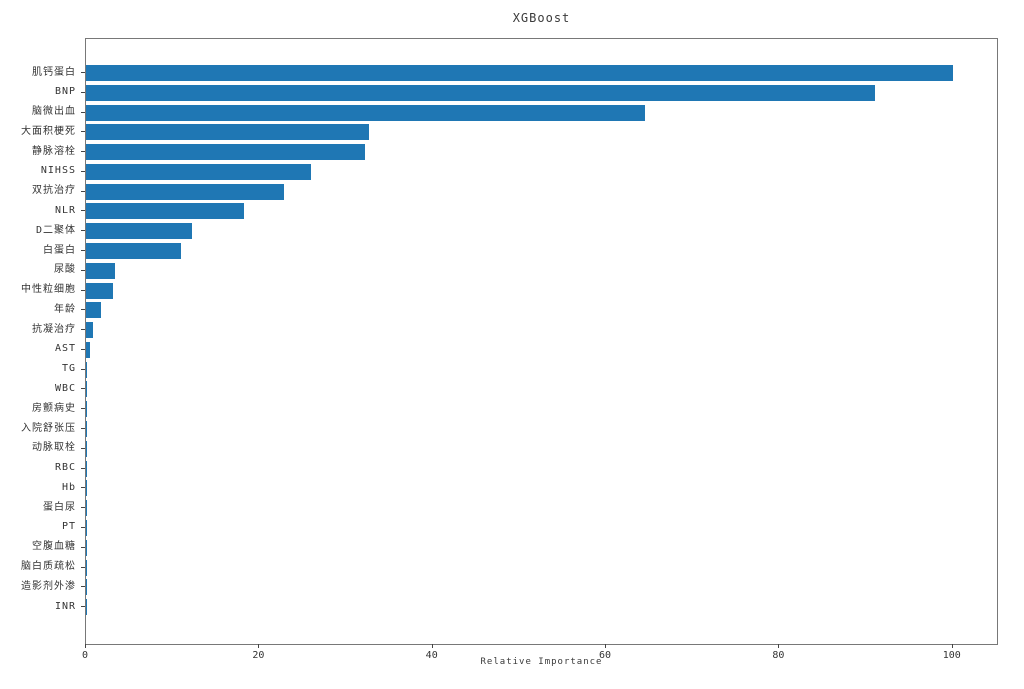 This screenshot has height=689, width=1024. Describe the element at coordinates (258, 655) in the screenshot. I see `x-tick-label: 20` at that location.